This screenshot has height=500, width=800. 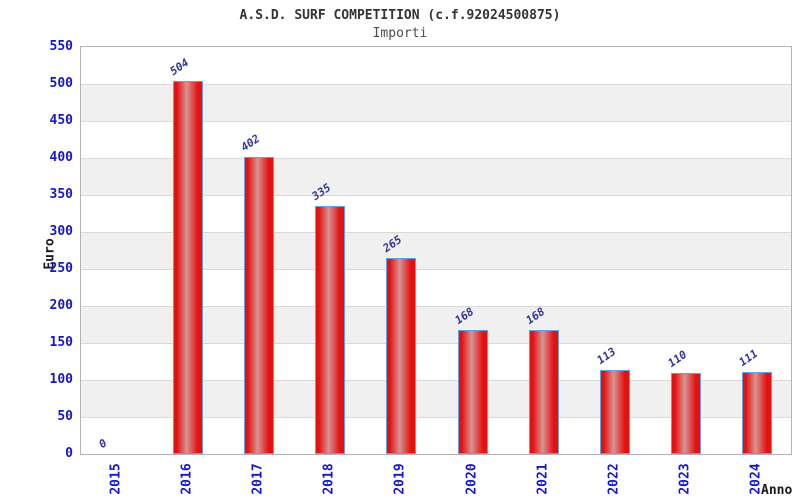 I want to click on x-tick-2018: 2018, so click(x=329, y=479).